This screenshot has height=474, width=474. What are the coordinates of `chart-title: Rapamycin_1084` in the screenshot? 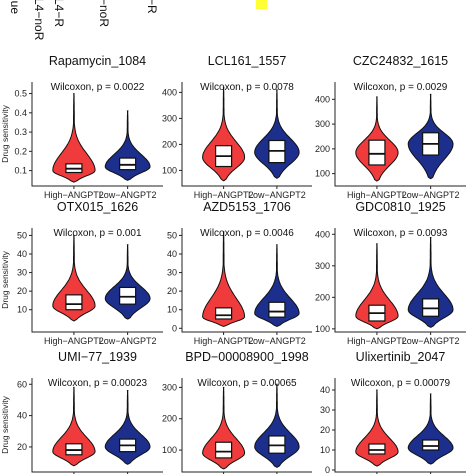 It's located at (97, 61).